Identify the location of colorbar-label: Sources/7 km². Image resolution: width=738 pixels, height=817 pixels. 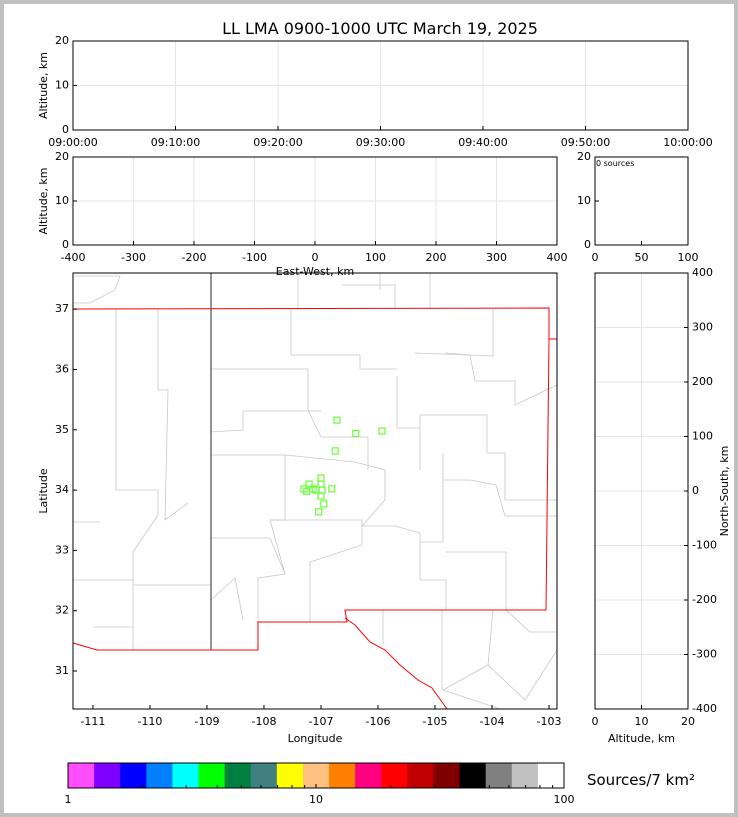
(641, 780).